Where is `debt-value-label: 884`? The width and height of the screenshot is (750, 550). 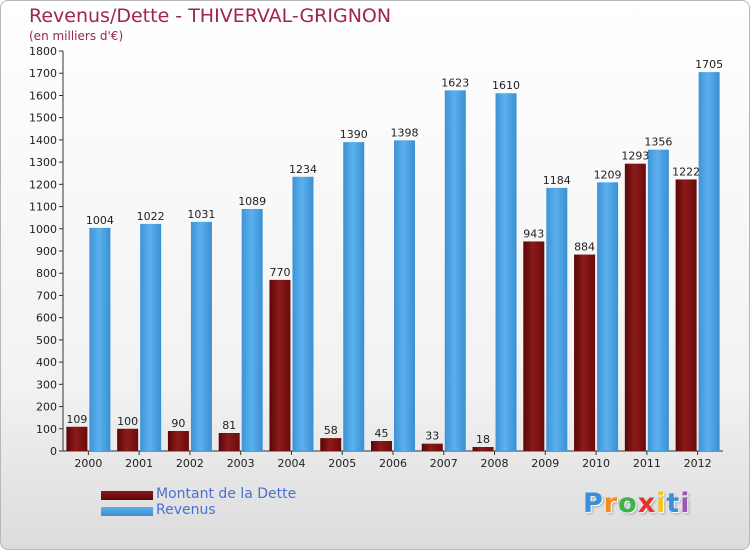 debt-value-label: 884 is located at coordinates (584, 247).